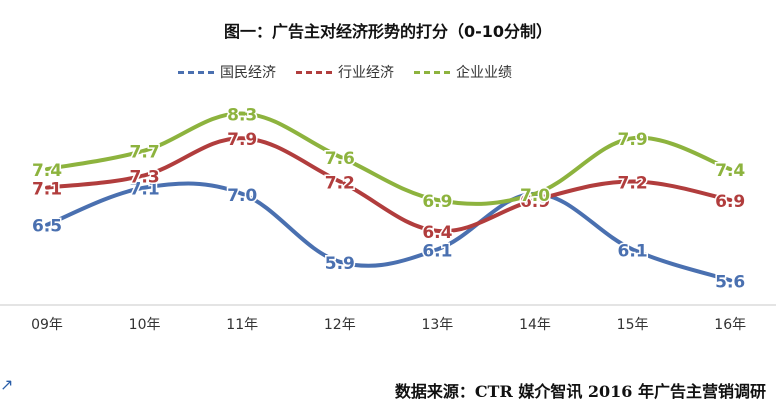  Describe the element at coordinates (248, 73) in the screenshot. I see `legend-label-national-economy: 国民经济` at that location.